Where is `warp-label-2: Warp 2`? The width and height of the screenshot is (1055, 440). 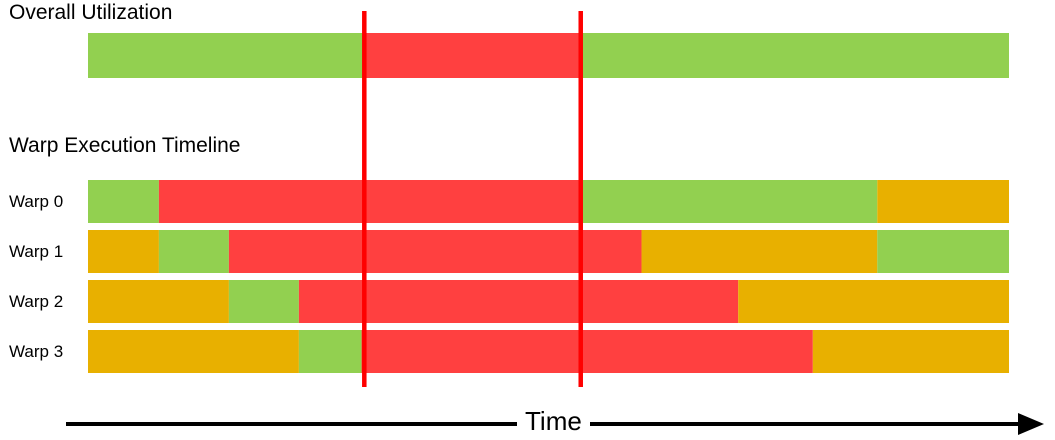
warp-label-2: Warp 2 is located at coordinates (36, 301).